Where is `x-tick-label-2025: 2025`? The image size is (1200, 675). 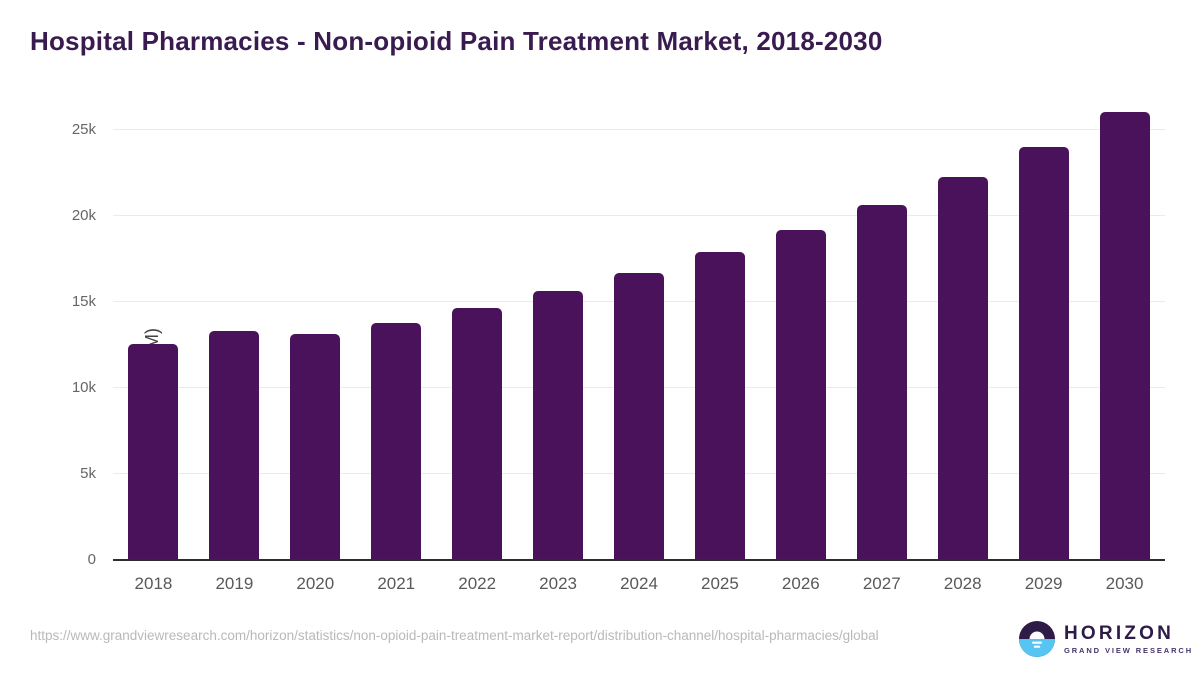 x-tick-label-2025: 2025 is located at coordinates (720, 583).